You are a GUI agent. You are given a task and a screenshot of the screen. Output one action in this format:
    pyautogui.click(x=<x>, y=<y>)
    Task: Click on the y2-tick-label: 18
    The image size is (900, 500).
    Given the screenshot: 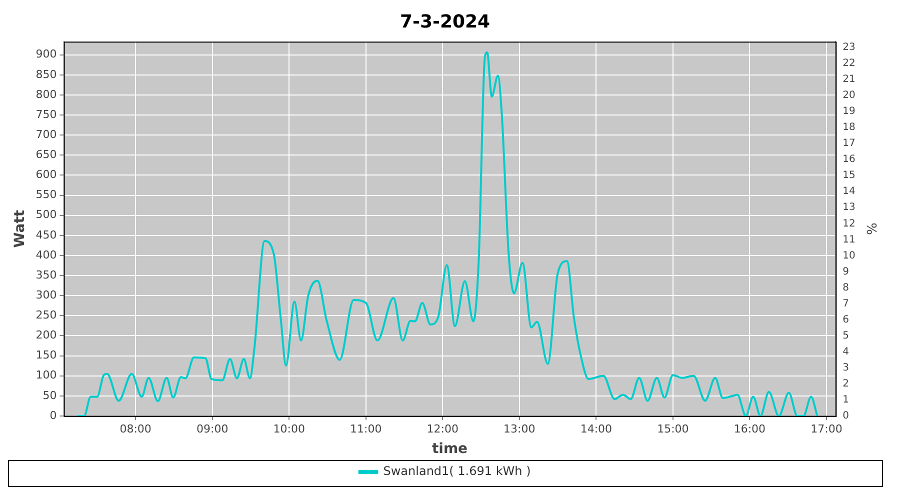 What is the action you would take?
    pyautogui.click(x=849, y=128)
    